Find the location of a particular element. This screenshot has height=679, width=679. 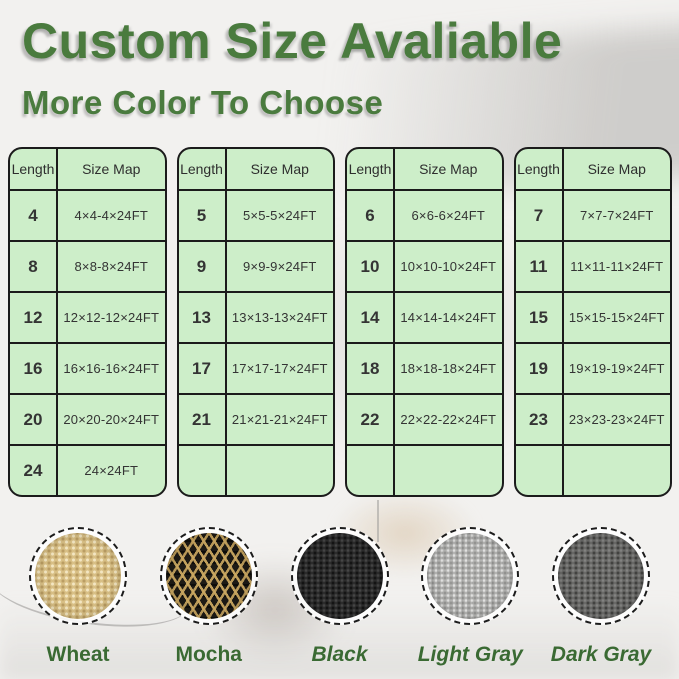

length-value: 4 is located at coordinates (34, 215).